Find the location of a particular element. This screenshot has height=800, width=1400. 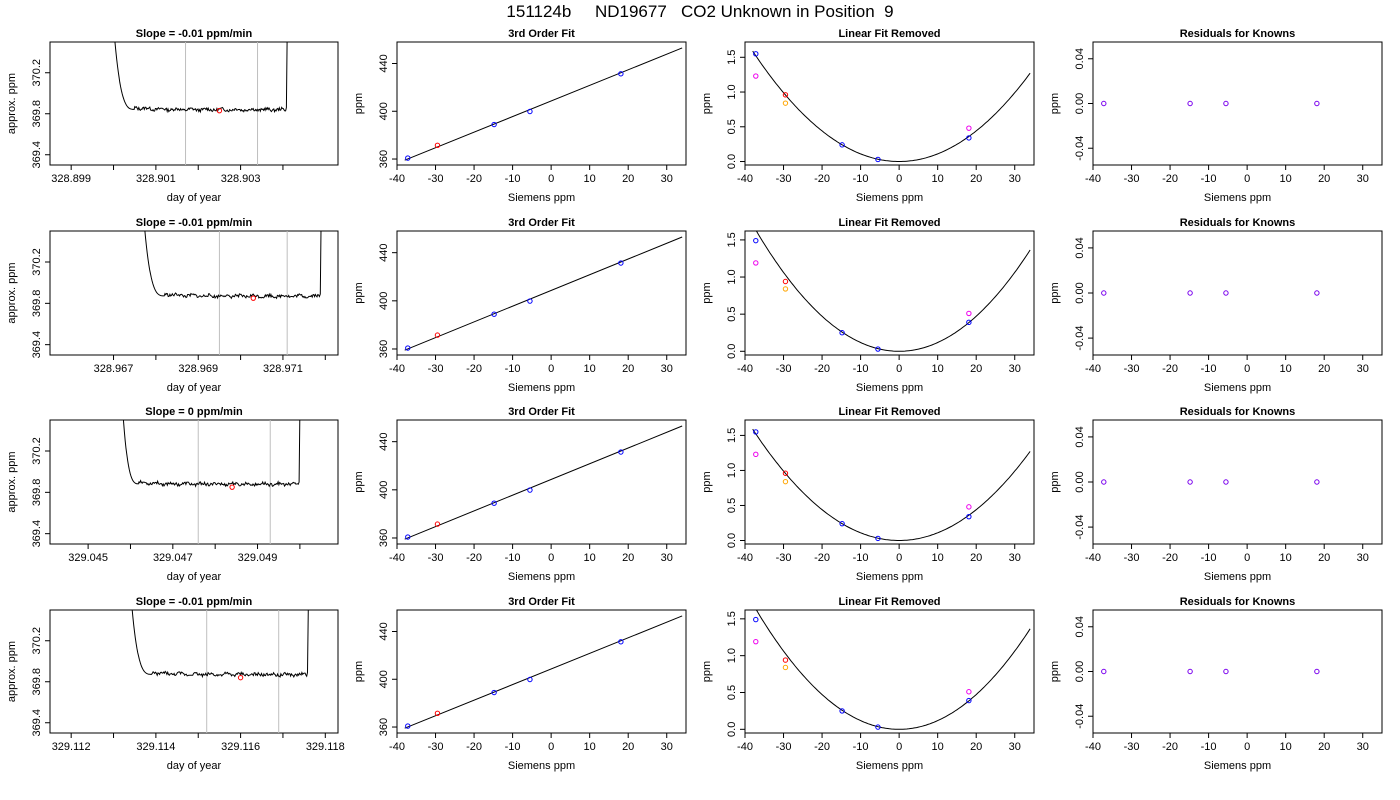

x-tick-label: 329.045 is located at coordinates (88, 558).